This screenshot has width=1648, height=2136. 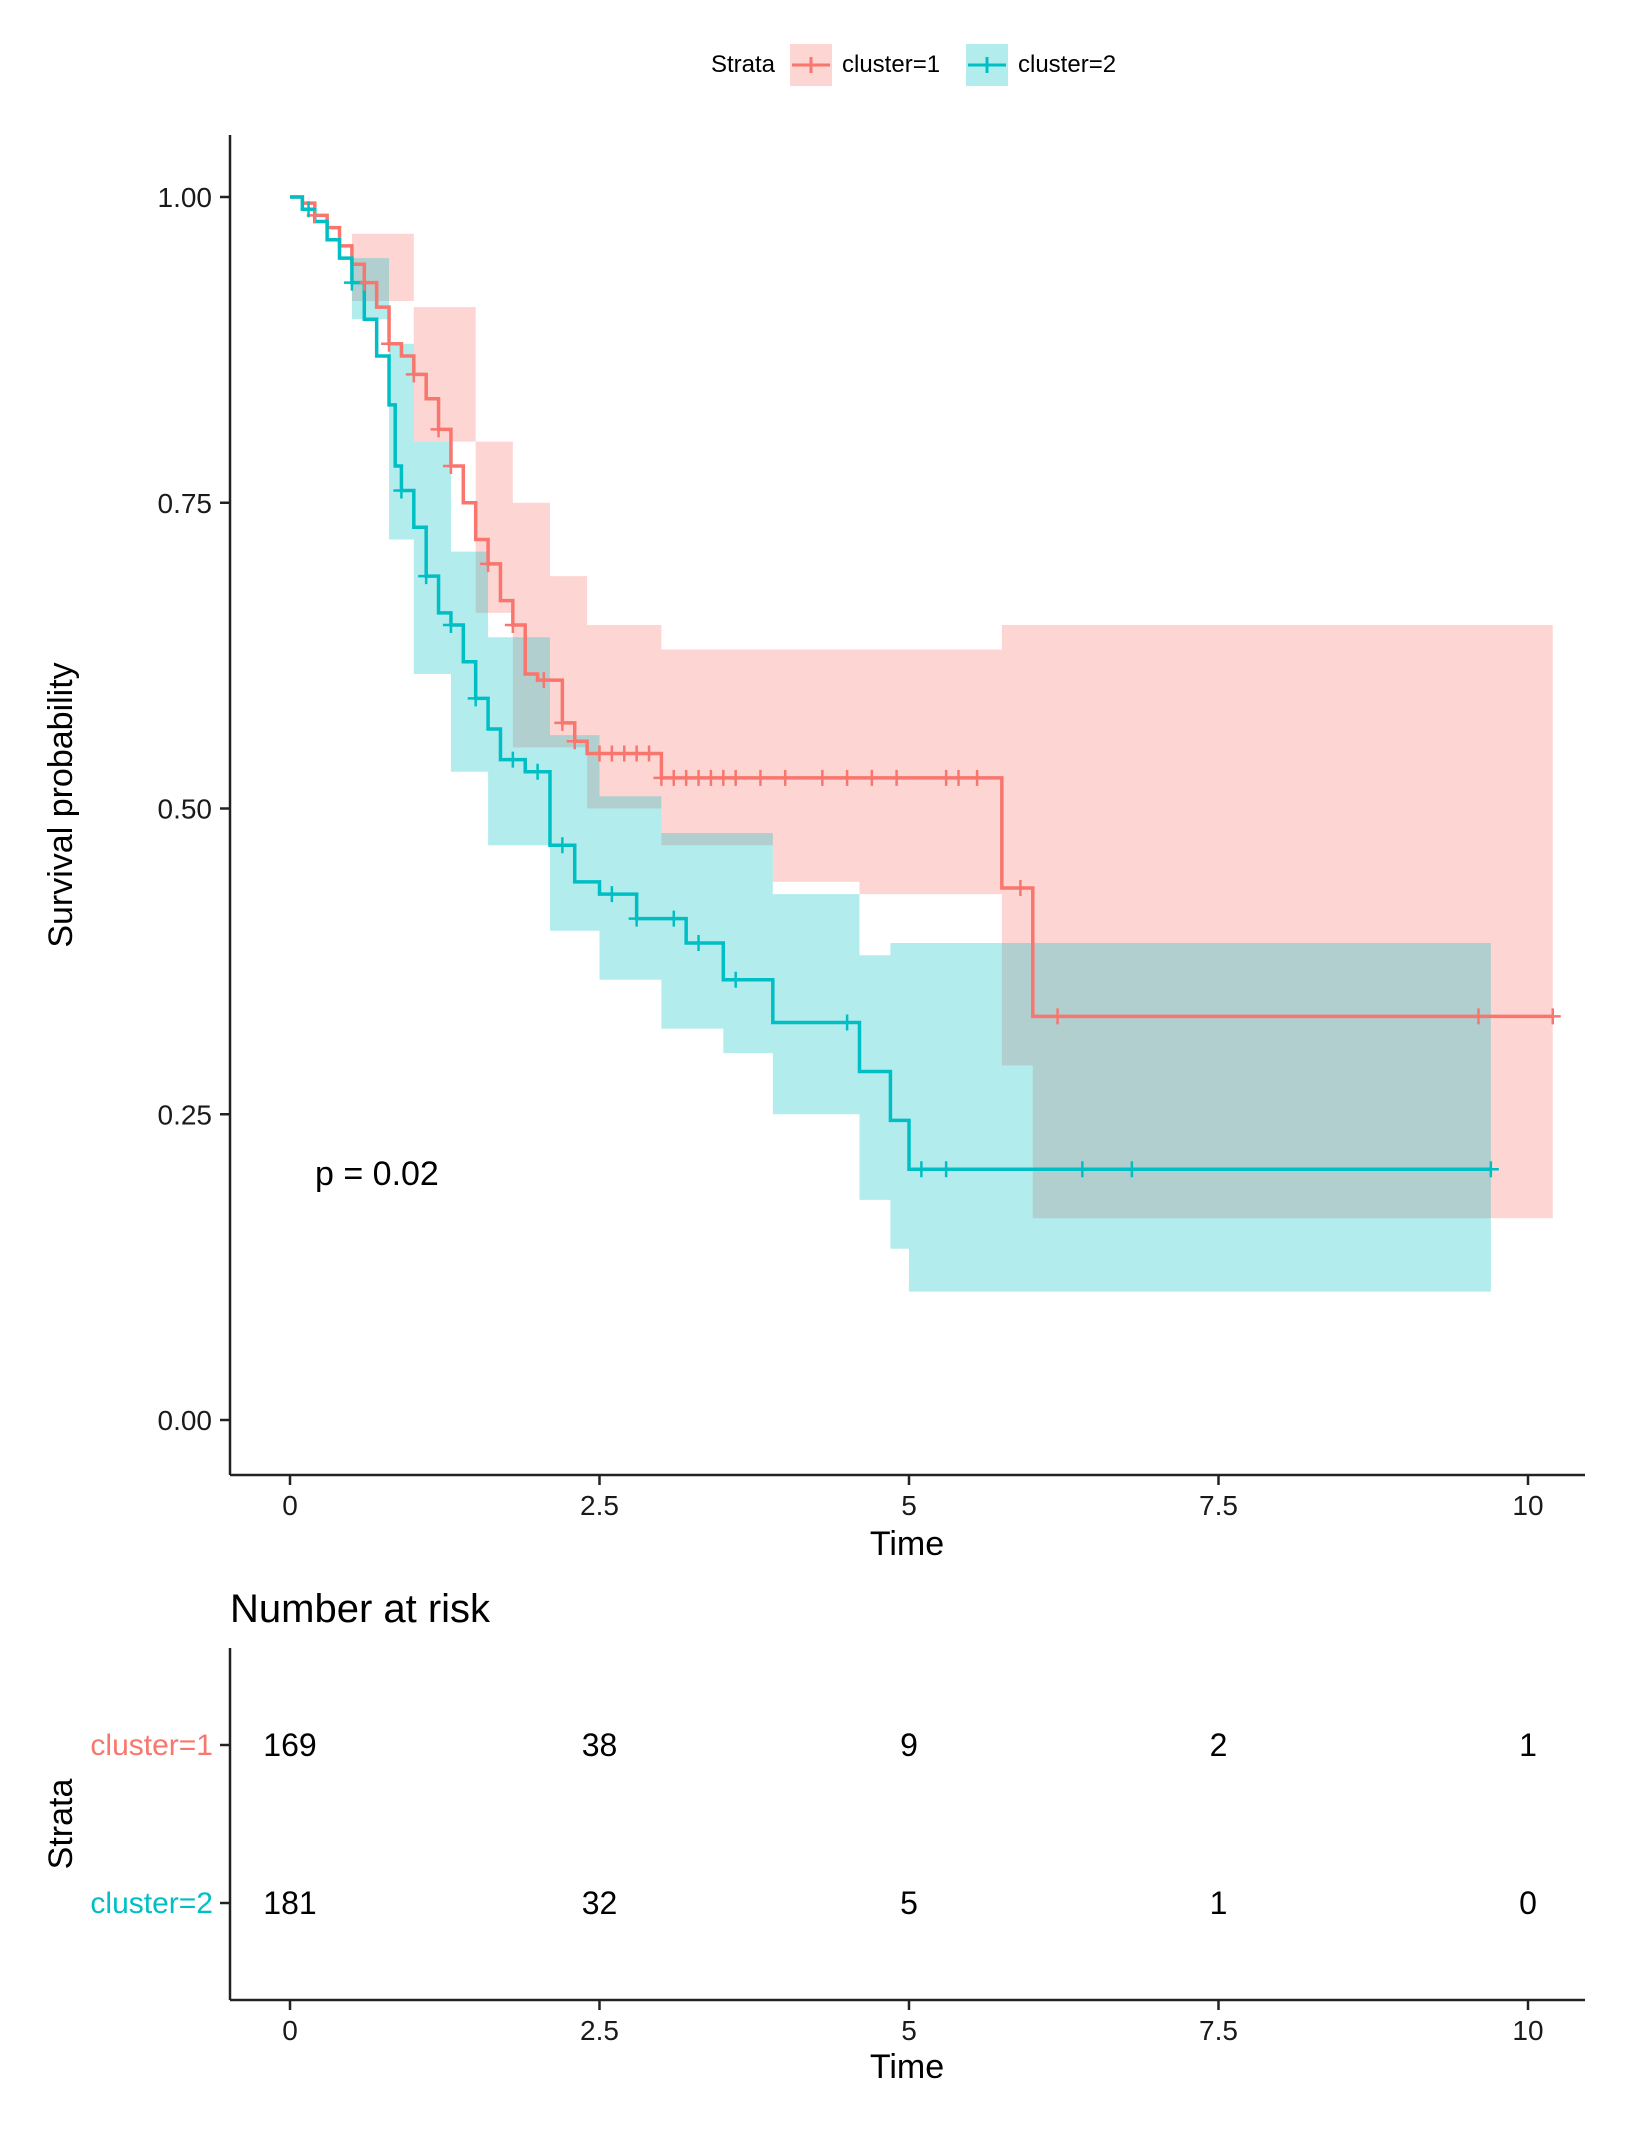 I want to click on y-tick-label: 1.00, so click(x=185, y=197).